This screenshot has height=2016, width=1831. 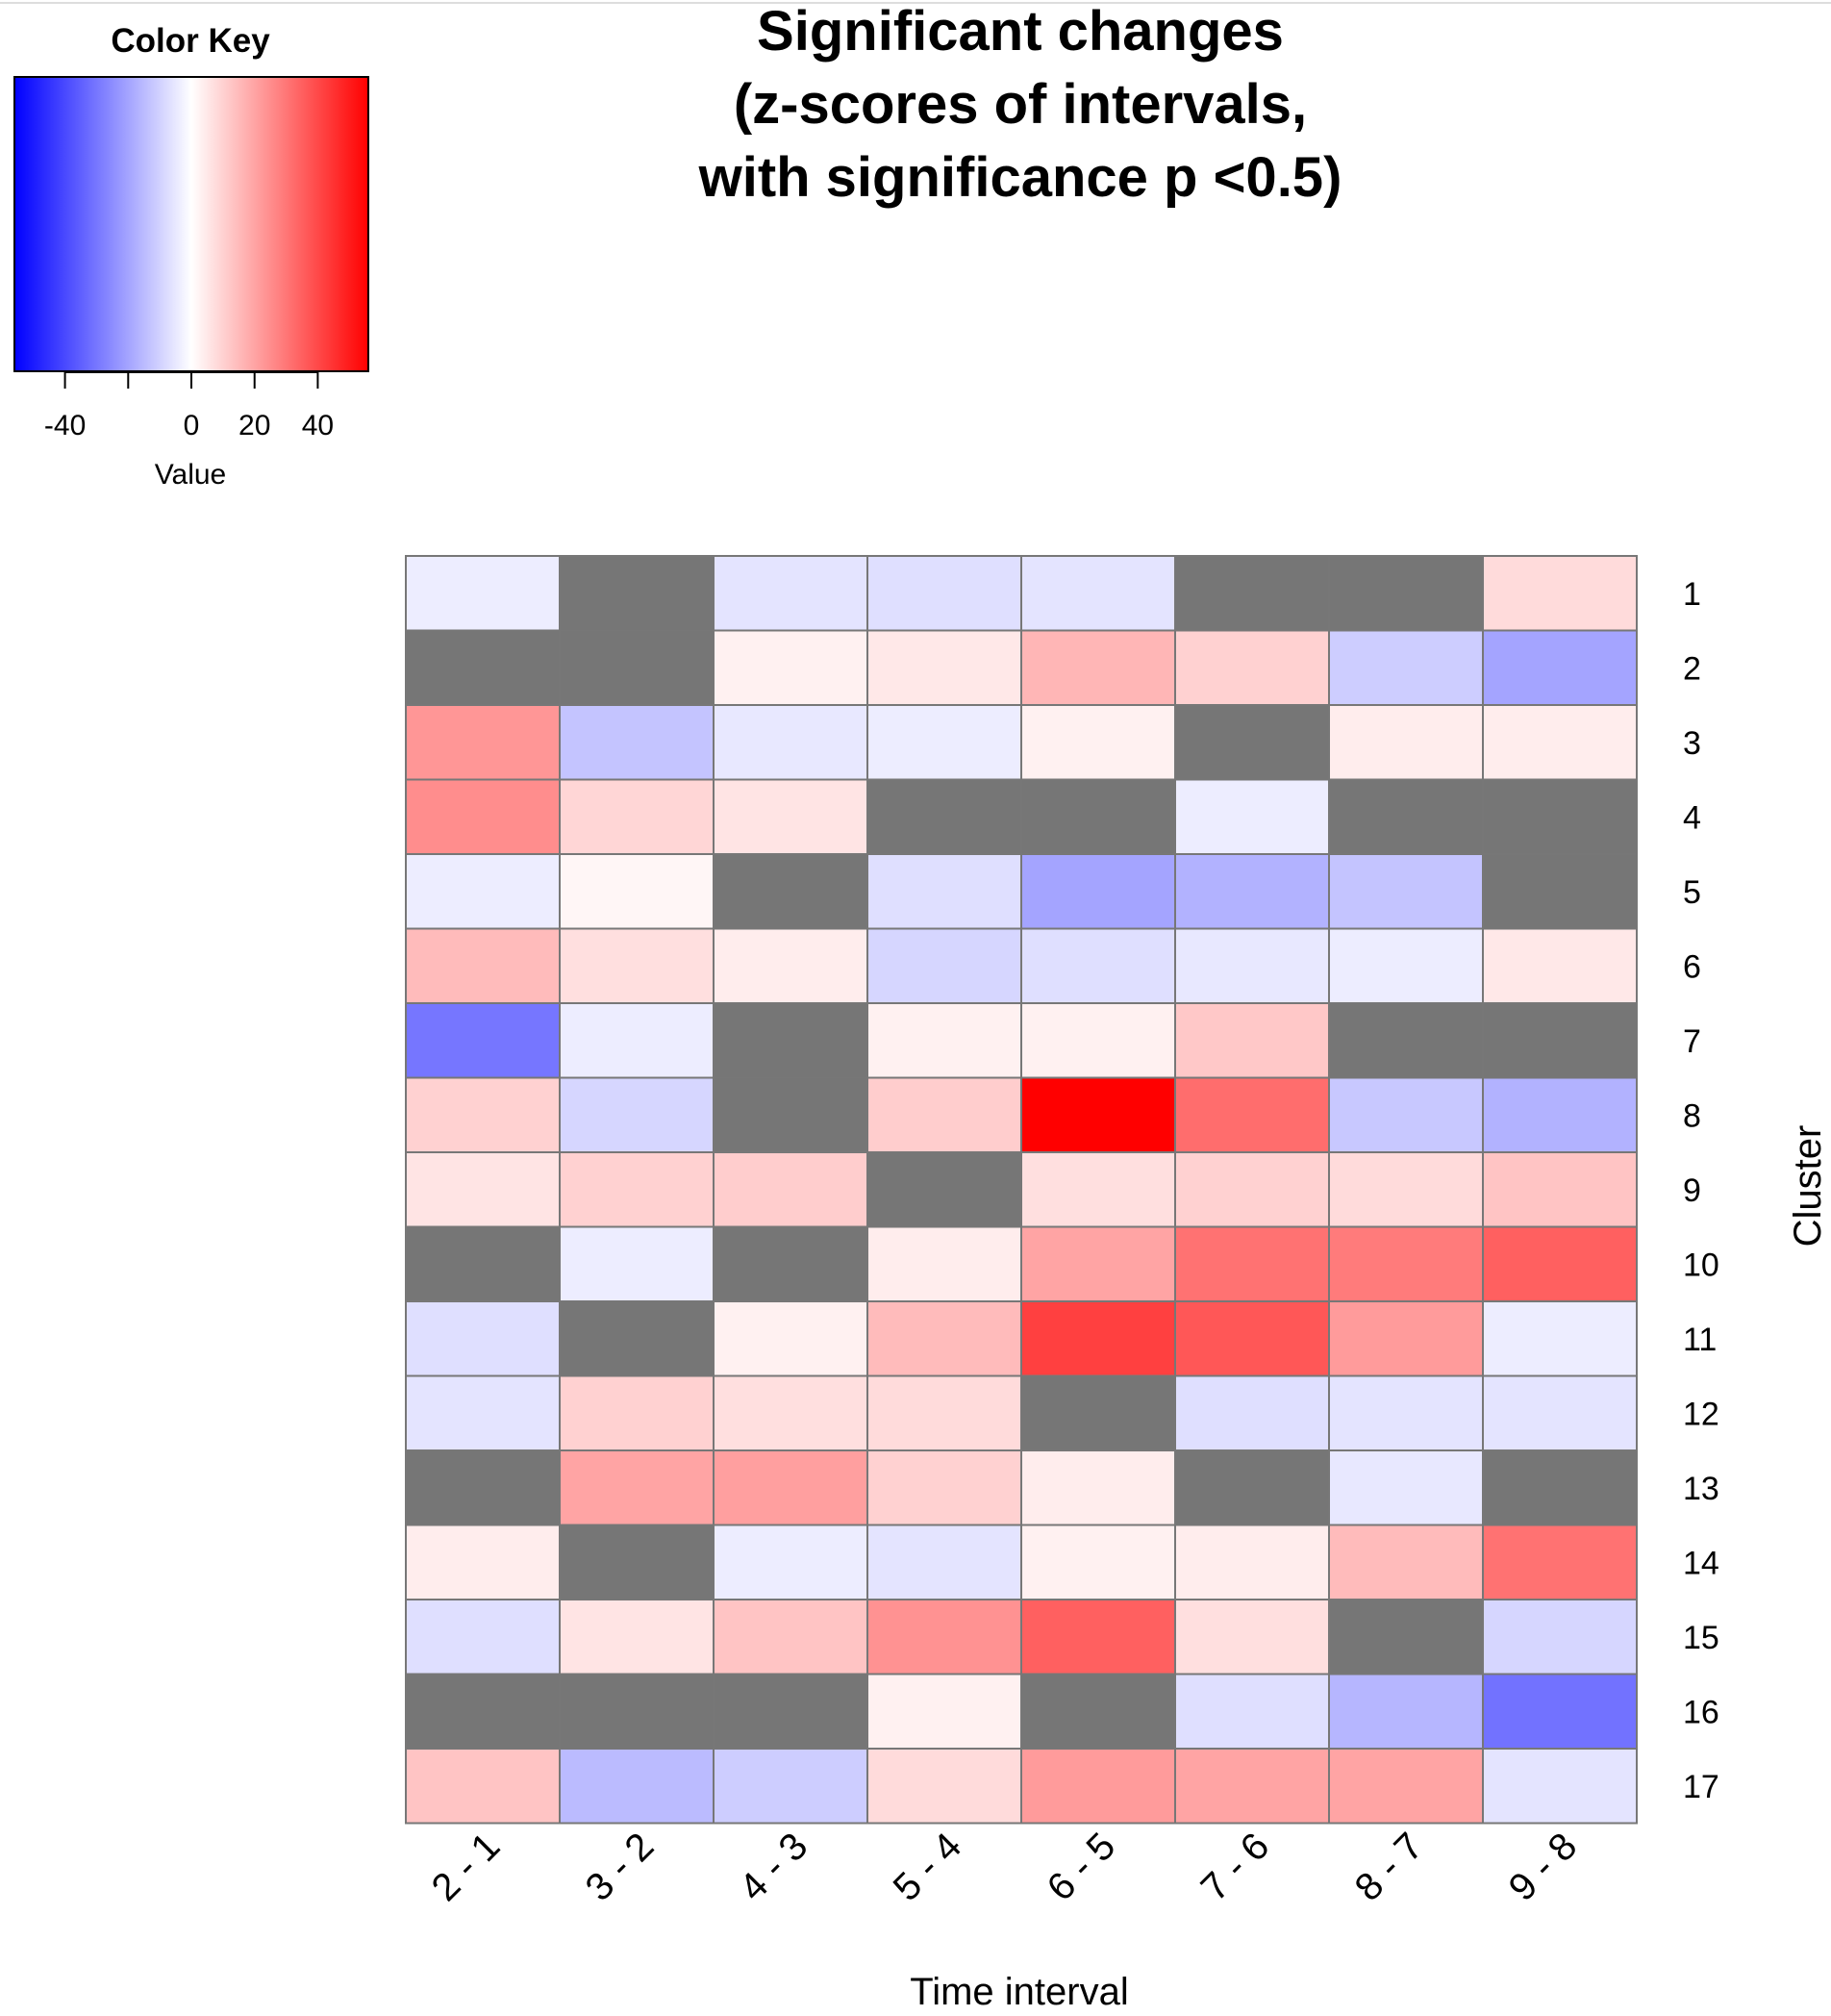 I want to click on title-line-3: with significance p <0.5), so click(x=1020, y=178).